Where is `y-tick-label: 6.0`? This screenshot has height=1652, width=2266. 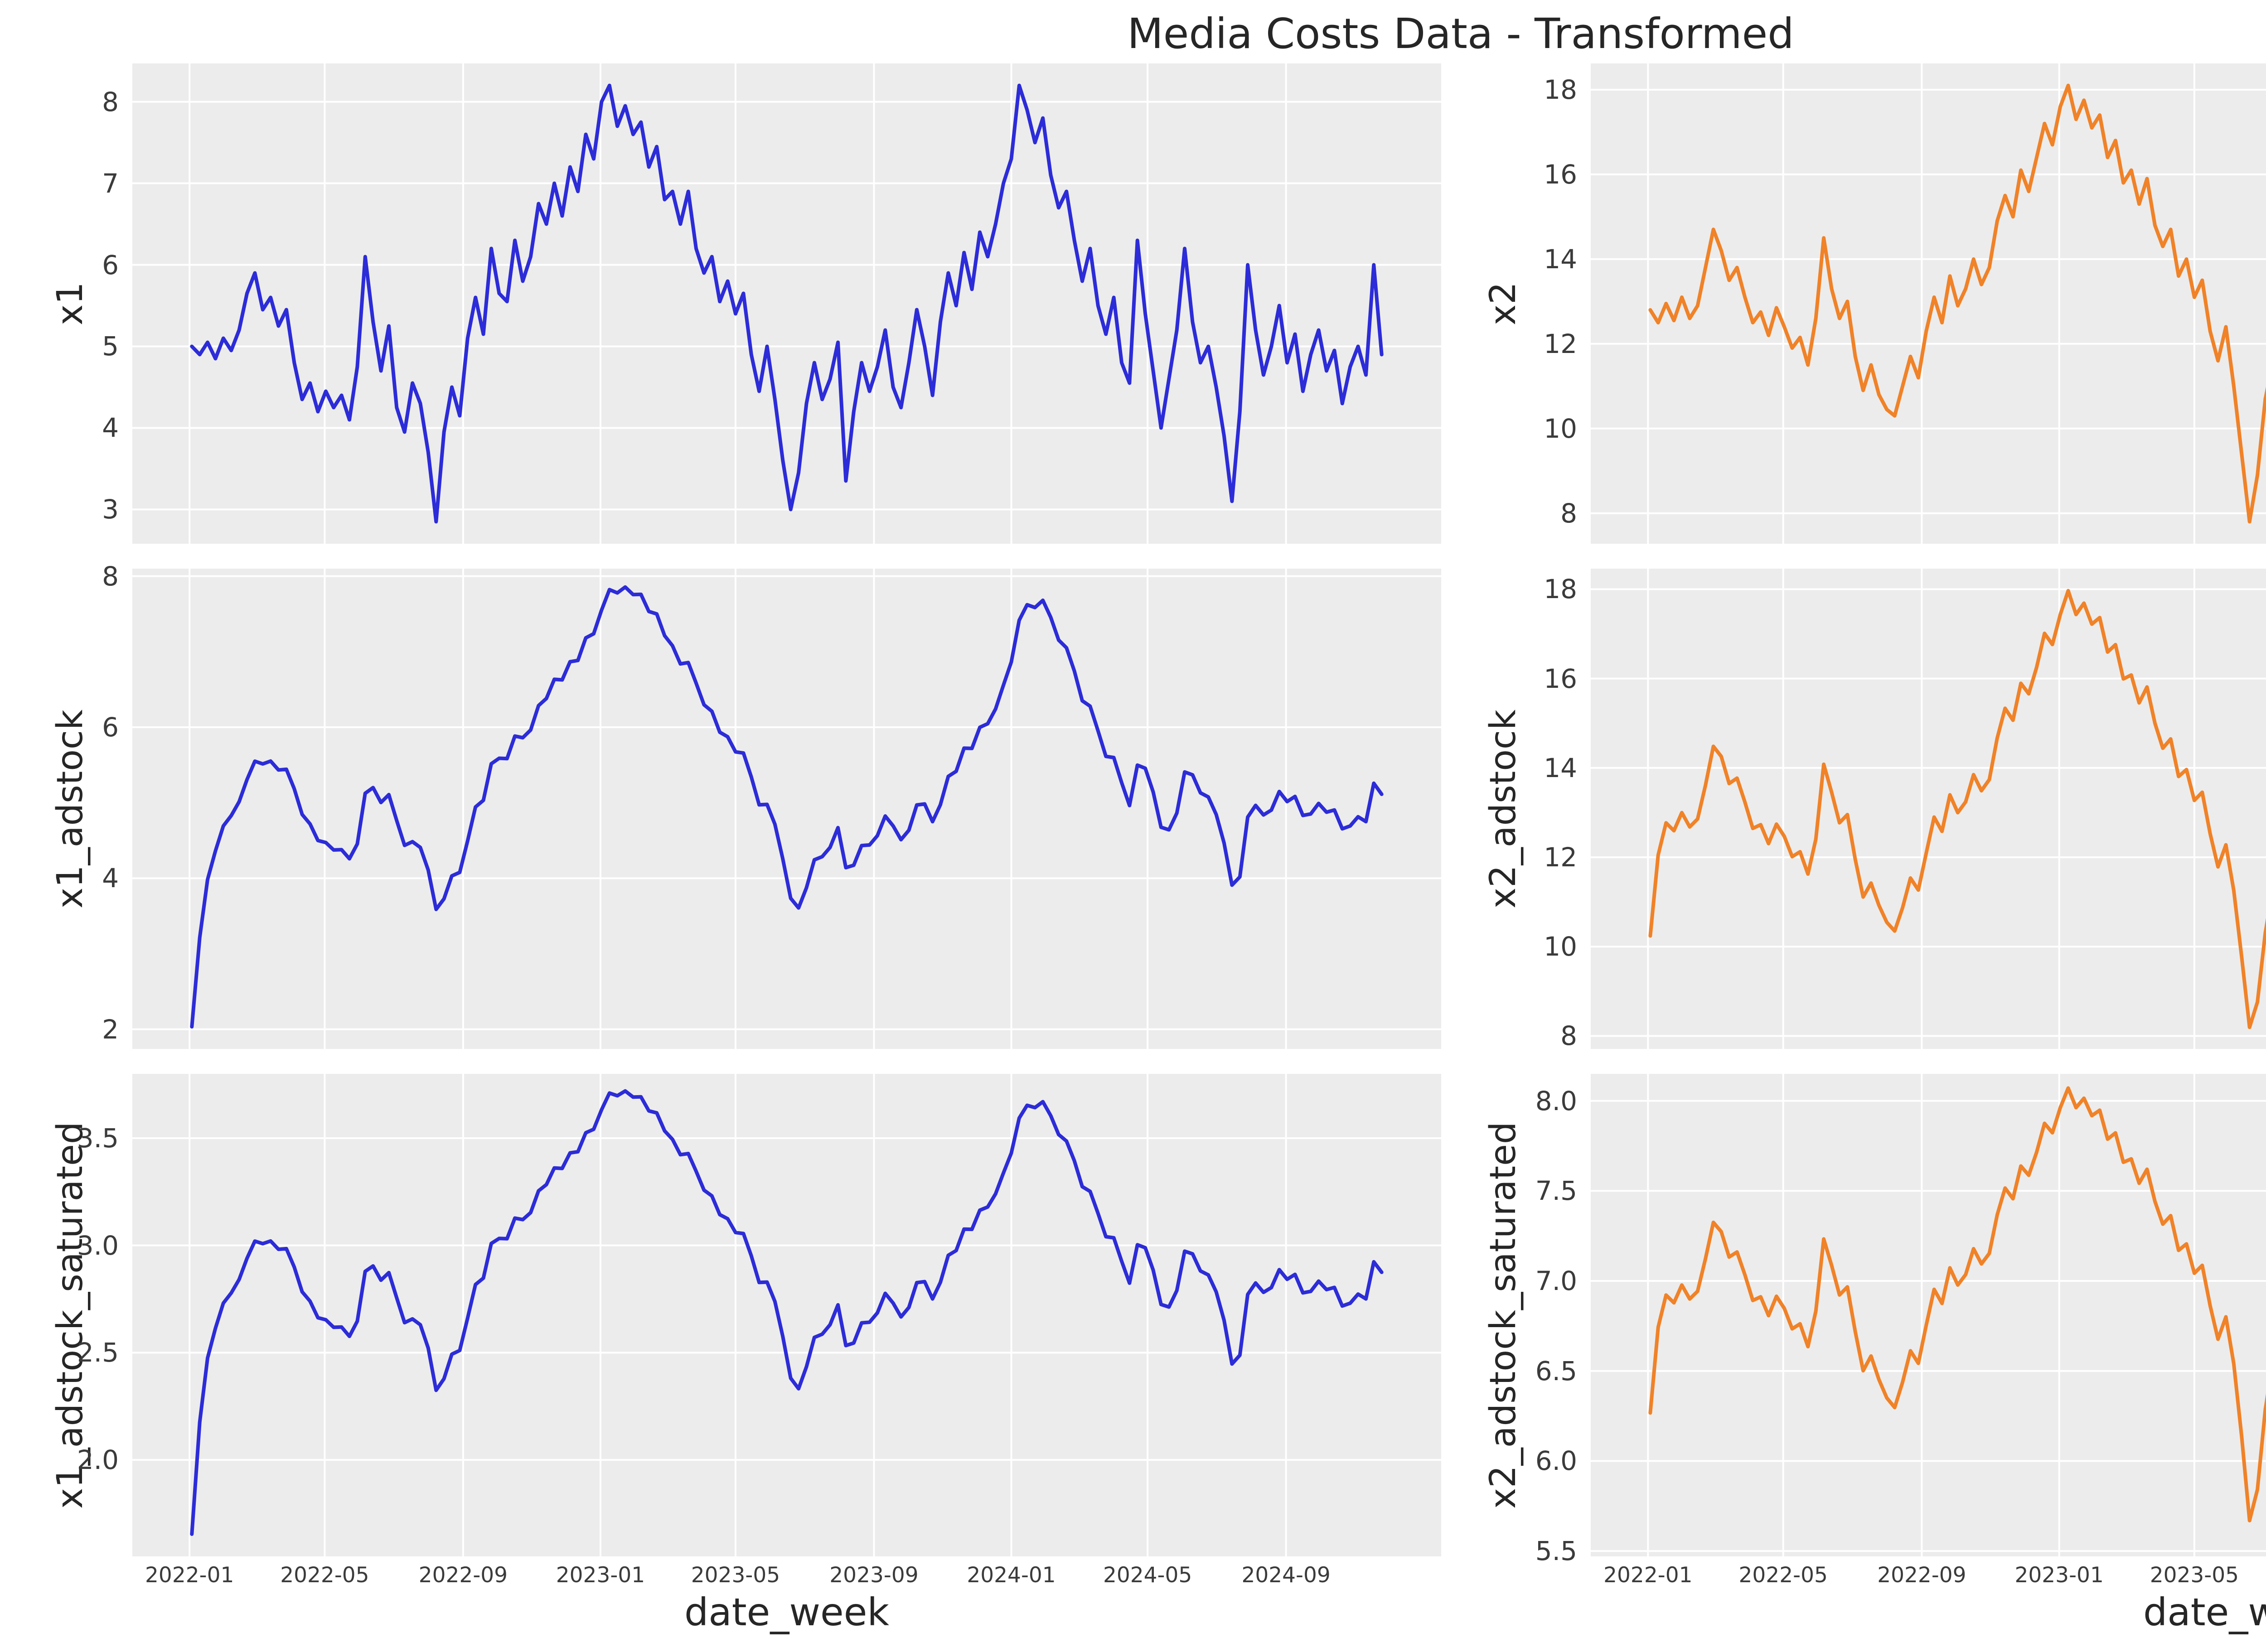
y-tick-label: 6.0 is located at coordinates (1556, 1461).